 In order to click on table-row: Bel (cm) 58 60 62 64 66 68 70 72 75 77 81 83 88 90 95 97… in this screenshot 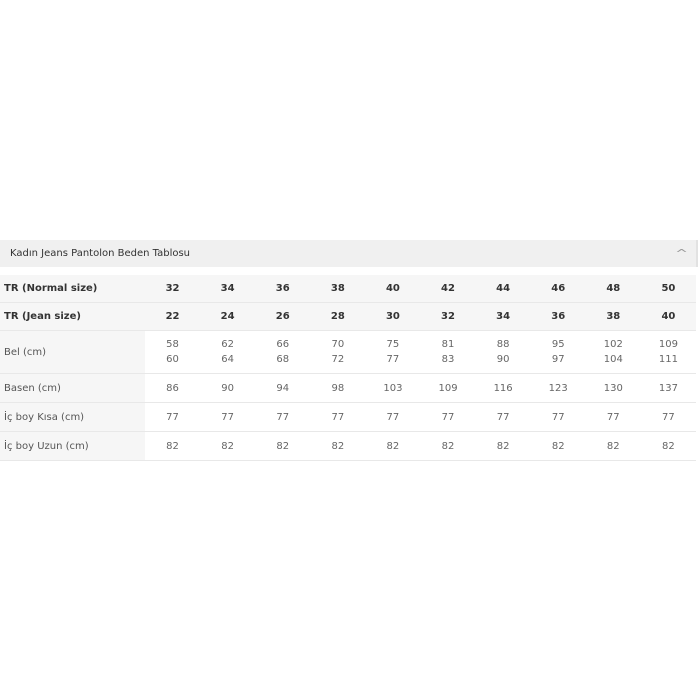, I will do `click(348, 352)`.